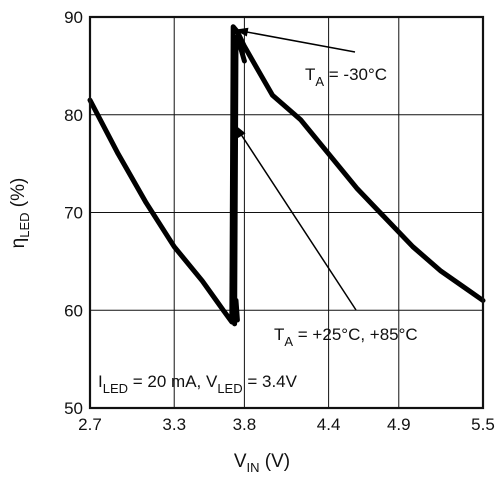 This screenshot has height=480, width=500. I want to click on series-3-line, so click(235, 310).